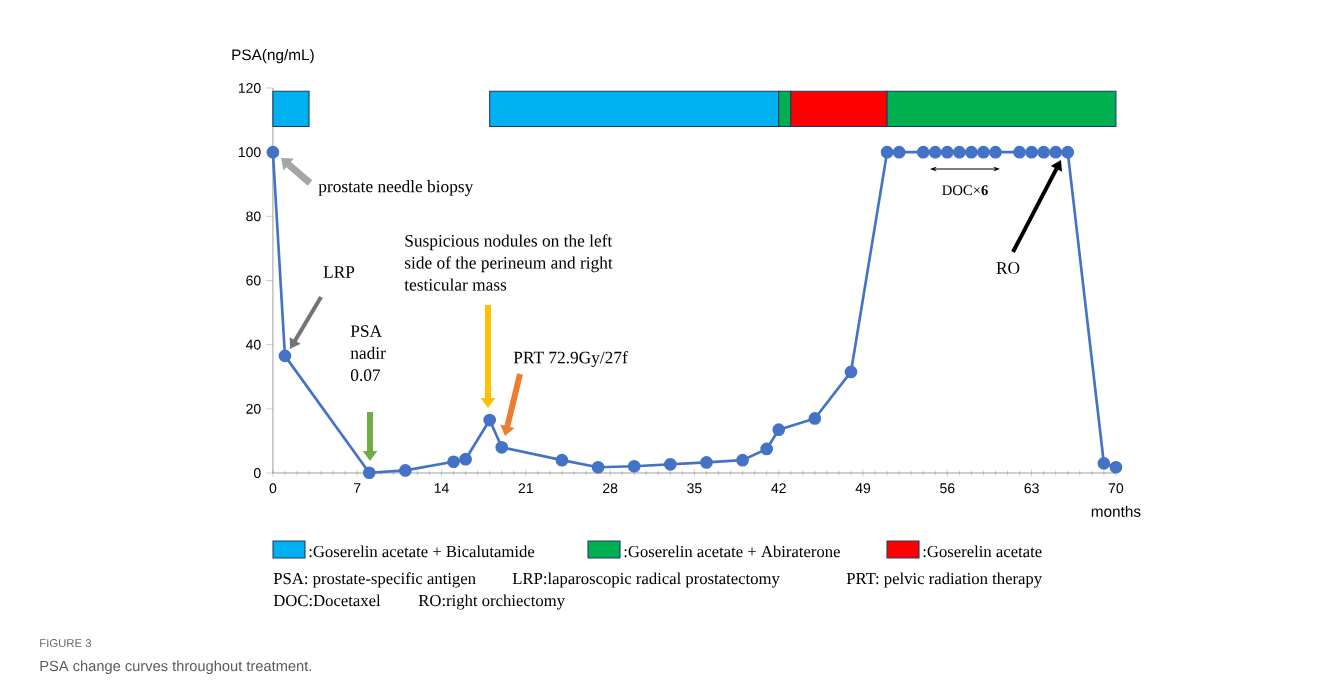 This screenshot has height=692, width=1319. I want to click on x-tick-label: 28, so click(610, 488).